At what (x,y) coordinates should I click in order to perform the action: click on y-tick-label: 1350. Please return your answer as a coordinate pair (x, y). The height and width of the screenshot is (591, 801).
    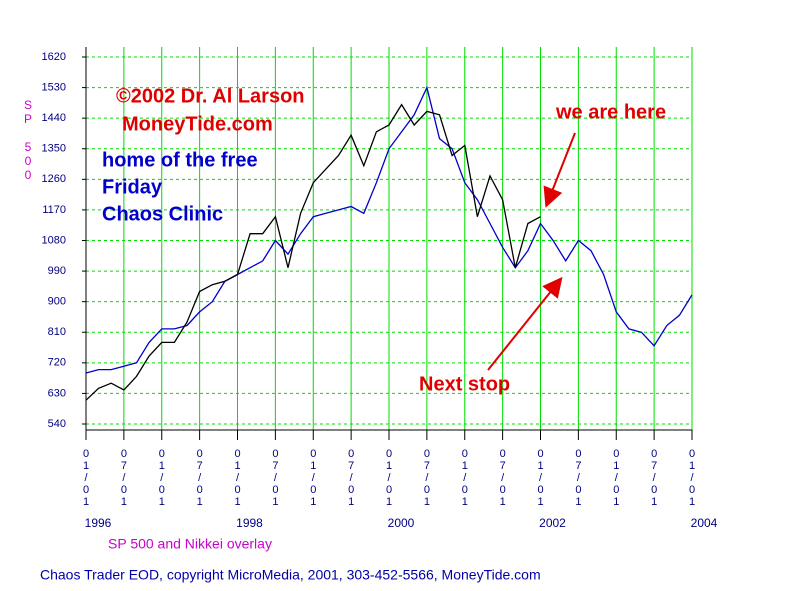
    Looking at the image, I should click on (54, 149).